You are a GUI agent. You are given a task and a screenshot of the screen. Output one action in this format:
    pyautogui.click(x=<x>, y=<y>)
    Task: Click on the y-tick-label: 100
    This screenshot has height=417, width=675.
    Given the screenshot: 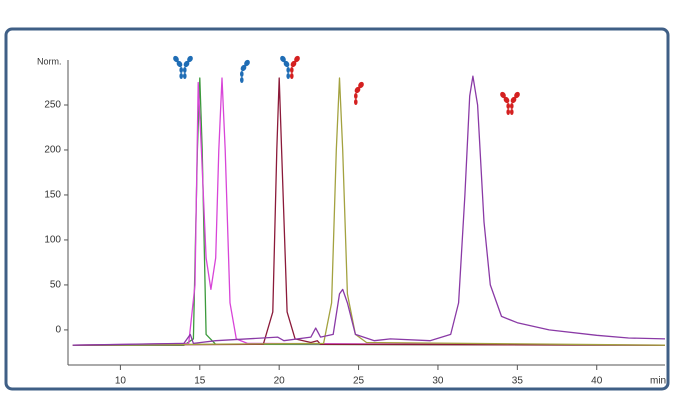 What is the action you would take?
    pyautogui.click(x=52, y=240)
    